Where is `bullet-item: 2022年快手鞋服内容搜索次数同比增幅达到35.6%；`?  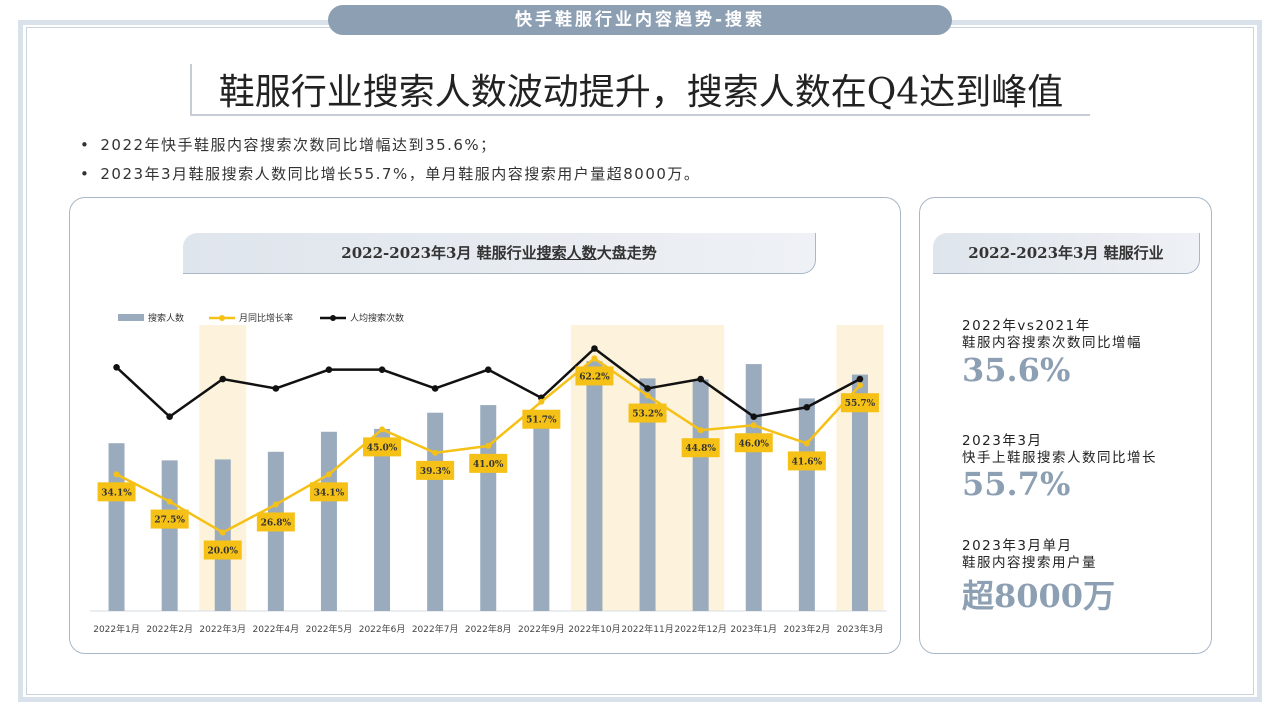
bullet-item: 2022年快手鞋服内容搜索次数同比增幅达到35.6%； is located at coordinates (390, 147).